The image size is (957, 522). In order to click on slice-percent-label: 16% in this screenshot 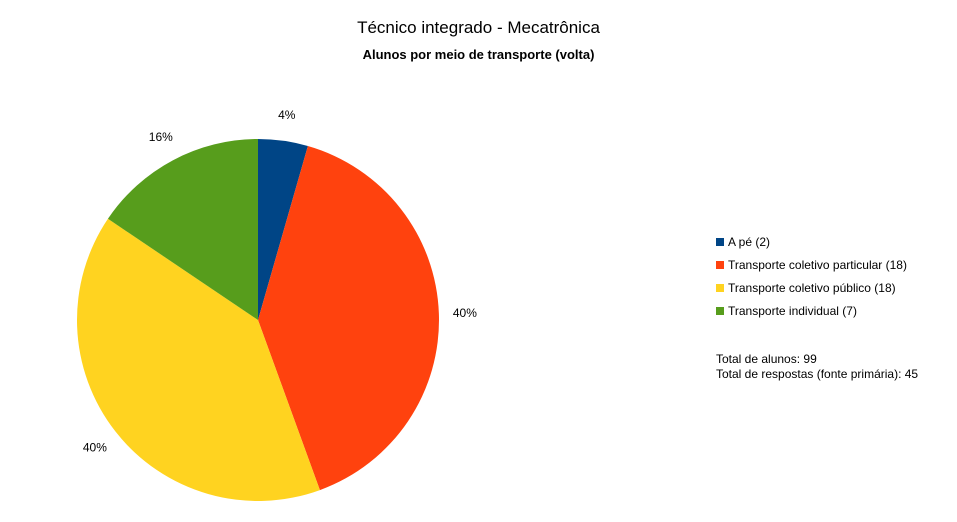, I will do `click(161, 137)`.